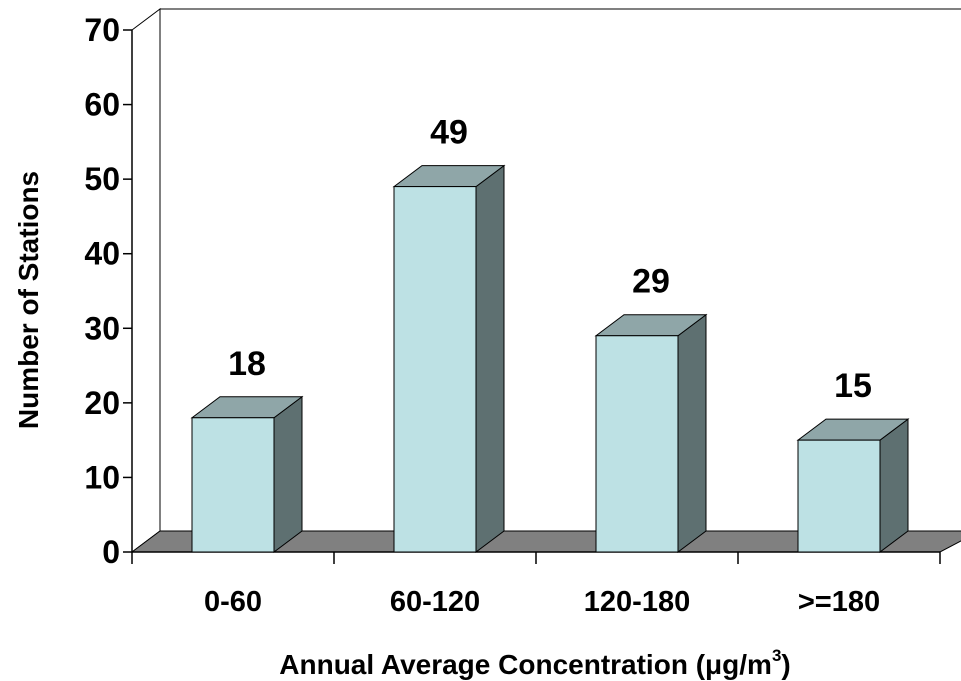 The height and width of the screenshot is (681, 961). Describe the element at coordinates (102, 477) in the screenshot. I see `y-tick-label: 10` at that location.